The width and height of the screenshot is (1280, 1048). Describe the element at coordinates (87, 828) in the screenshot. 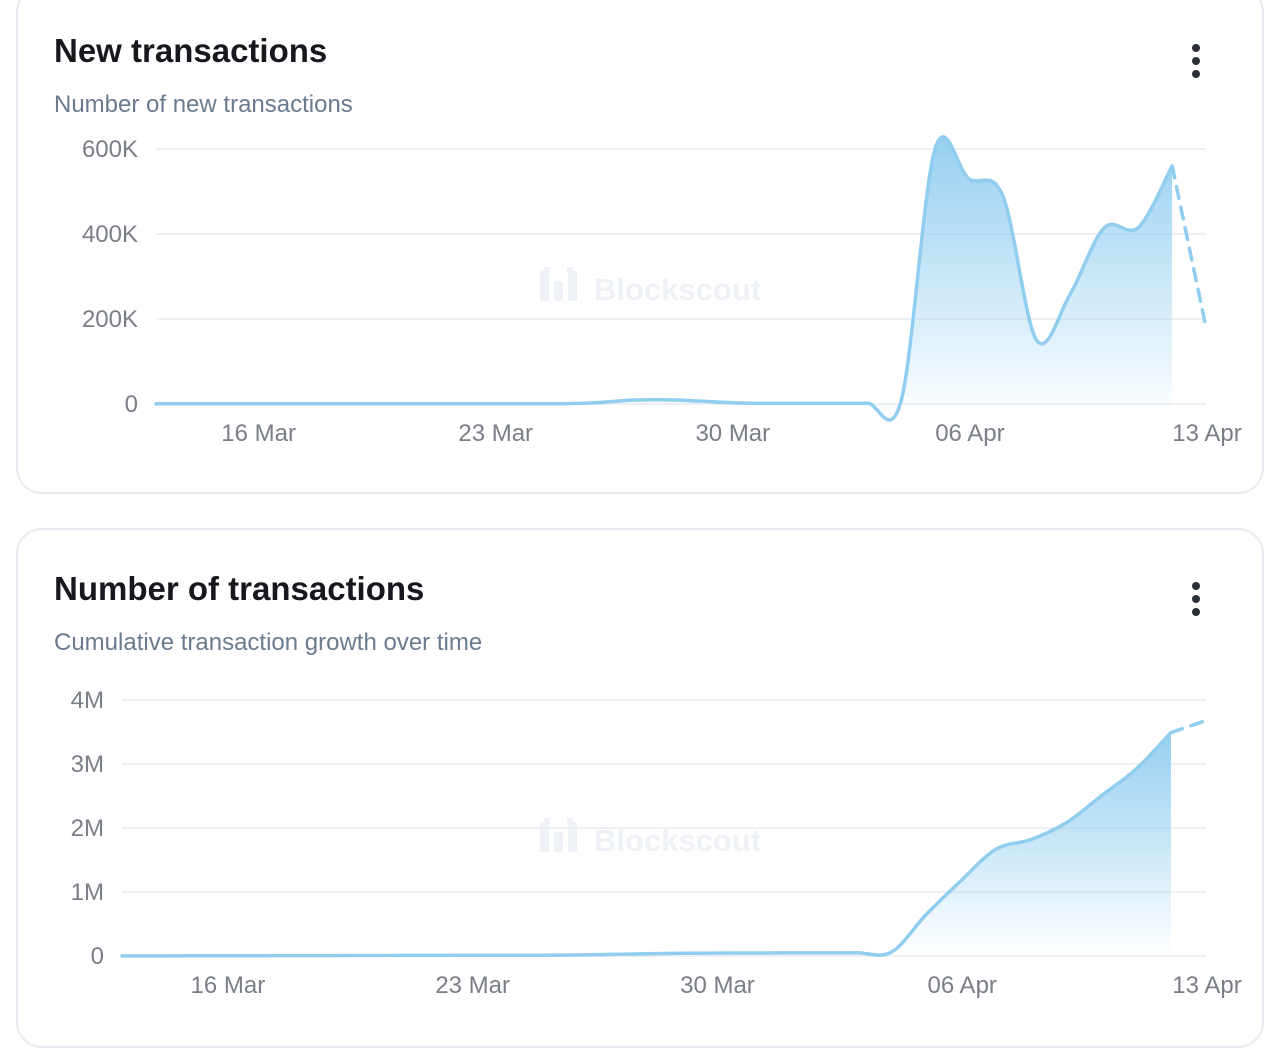

I see `y-tick-label: 2M` at that location.